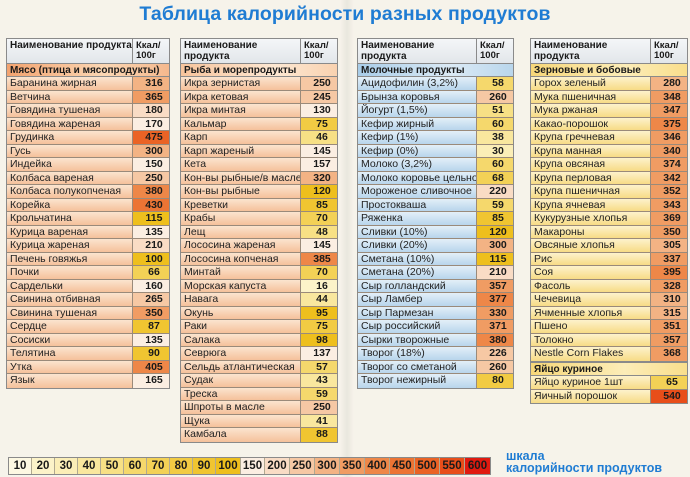 The image size is (690, 477). Describe the element at coordinates (609, 313) in the screenshot. I see `table-row: Ячменные хлопья 315` at that location.